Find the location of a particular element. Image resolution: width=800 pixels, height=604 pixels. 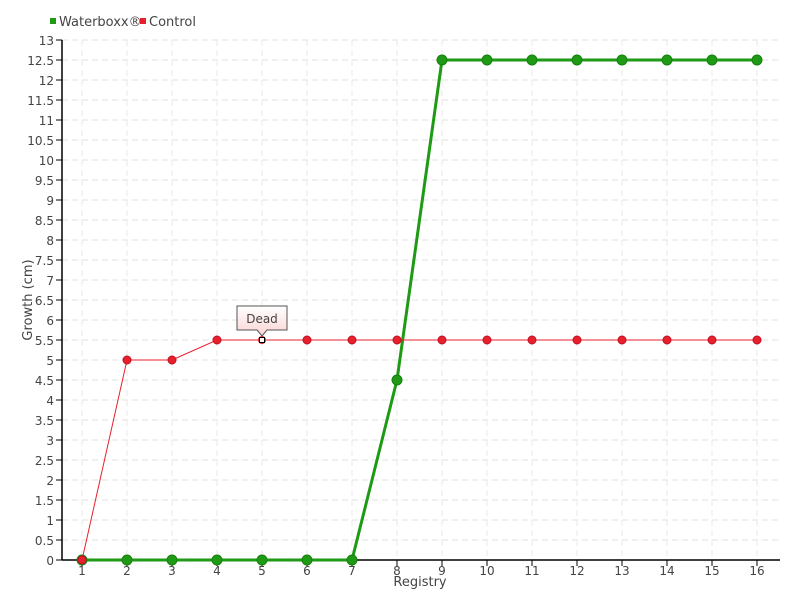

x-tick-label: 2 is located at coordinates (127, 571).